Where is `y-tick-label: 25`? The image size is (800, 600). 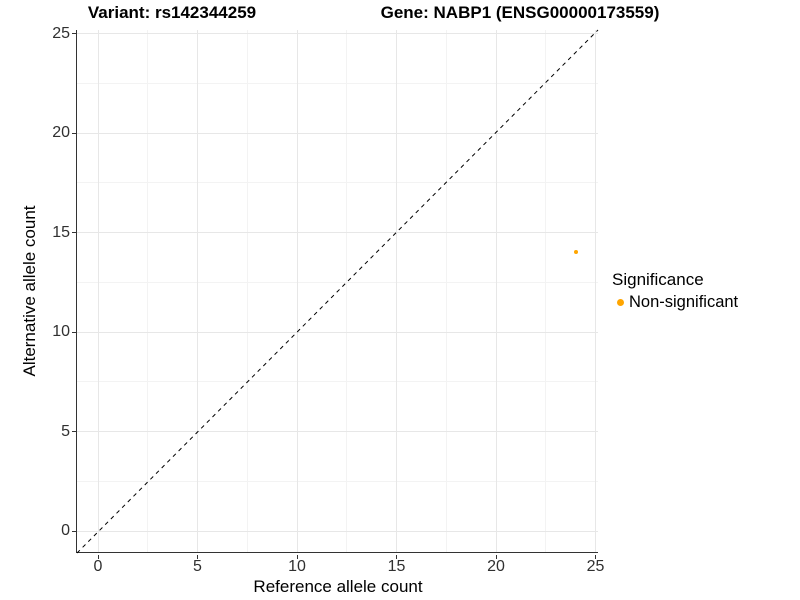
y-tick-label: 25 is located at coordinates (61, 33).